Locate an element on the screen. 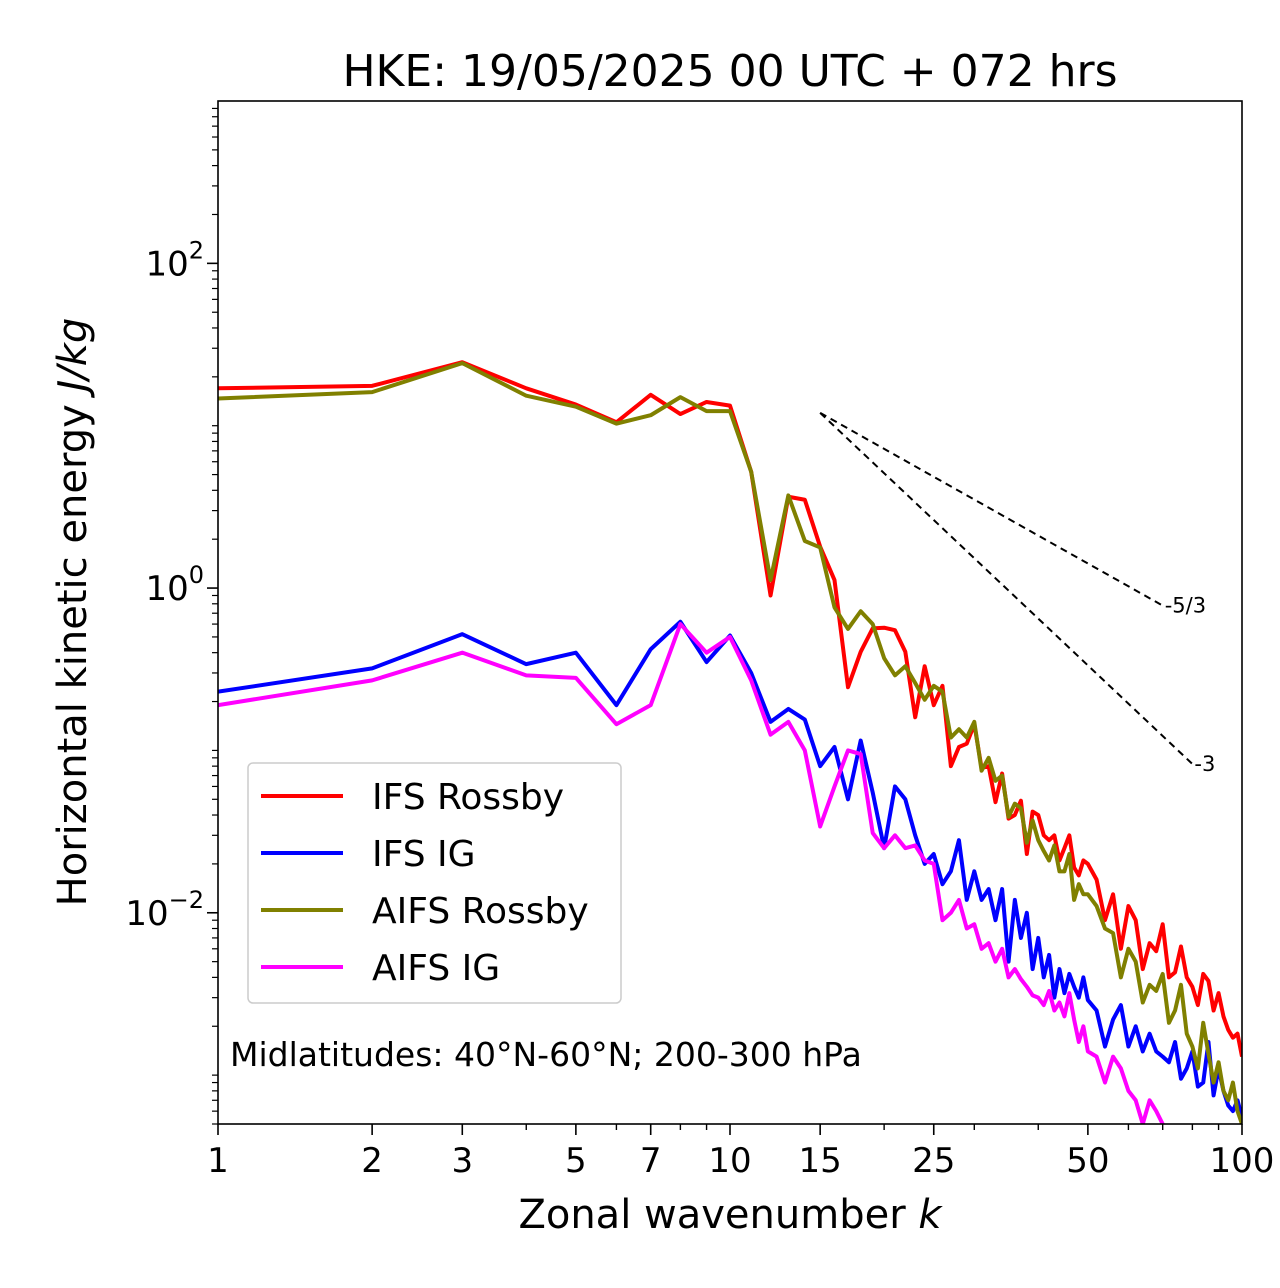 This screenshot has width=1280, height=1288. legend-box is located at coordinates (434, 883).